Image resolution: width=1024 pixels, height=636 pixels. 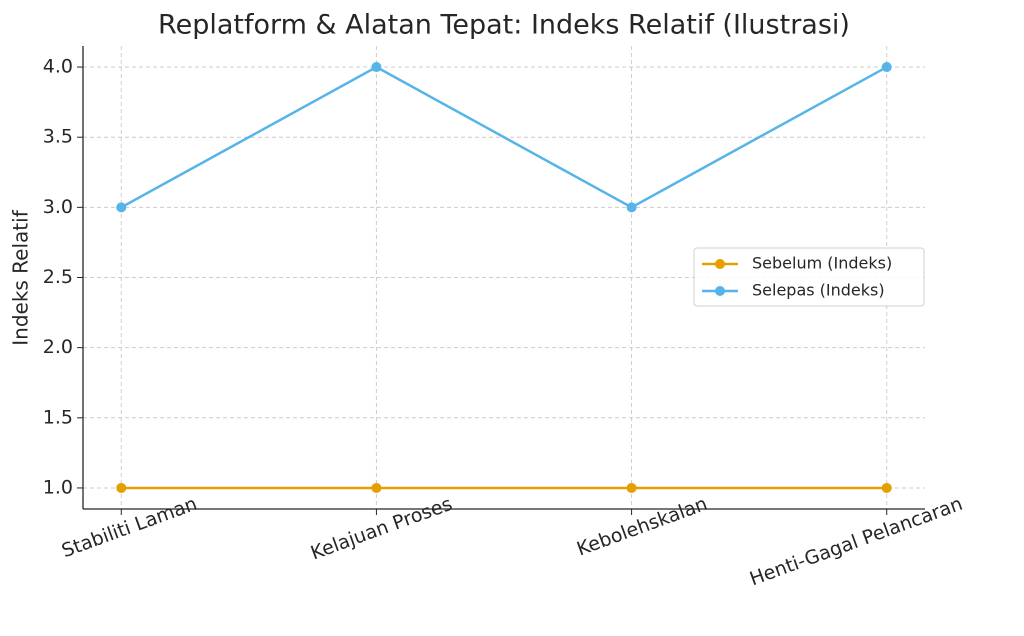 I want to click on legend-label: Selepas (Indeks), so click(x=818, y=290).